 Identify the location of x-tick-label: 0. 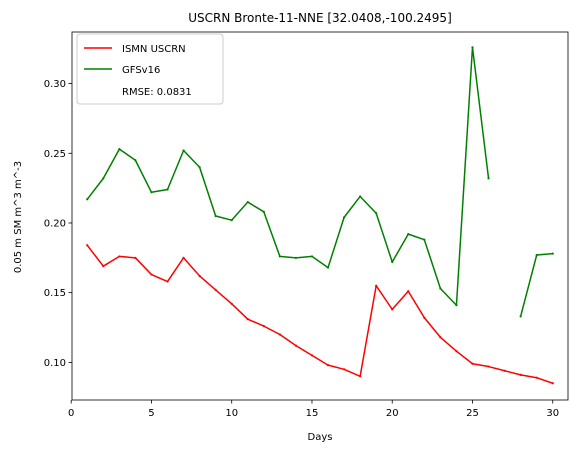
(71, 413).